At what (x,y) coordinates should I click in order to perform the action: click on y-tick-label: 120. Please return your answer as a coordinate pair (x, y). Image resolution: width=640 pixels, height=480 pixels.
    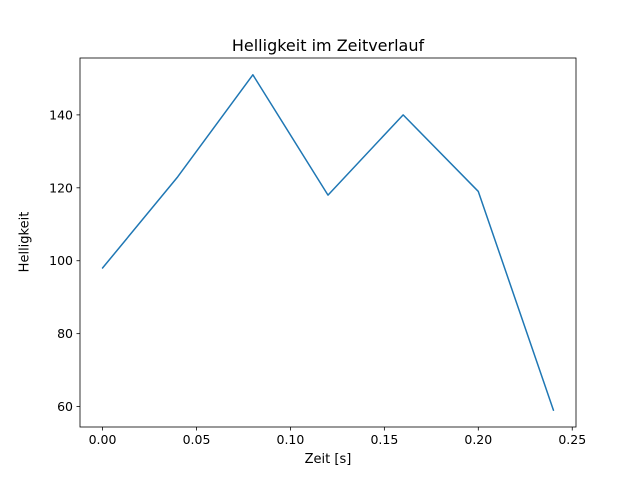
    Looking at the image, I should click on (61, 187).